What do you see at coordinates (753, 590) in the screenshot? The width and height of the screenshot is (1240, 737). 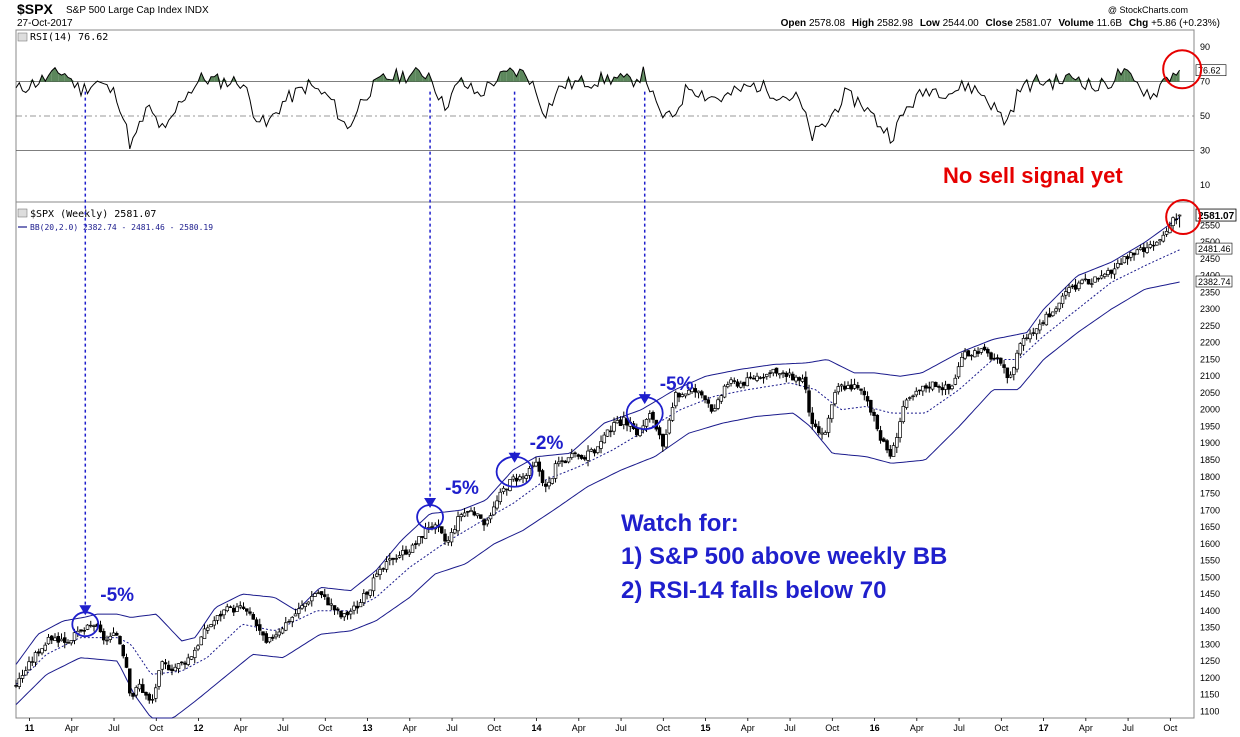 I see `watch-item-2: 2) RSI-14 falls below 70` at bounding box center [753, 590].